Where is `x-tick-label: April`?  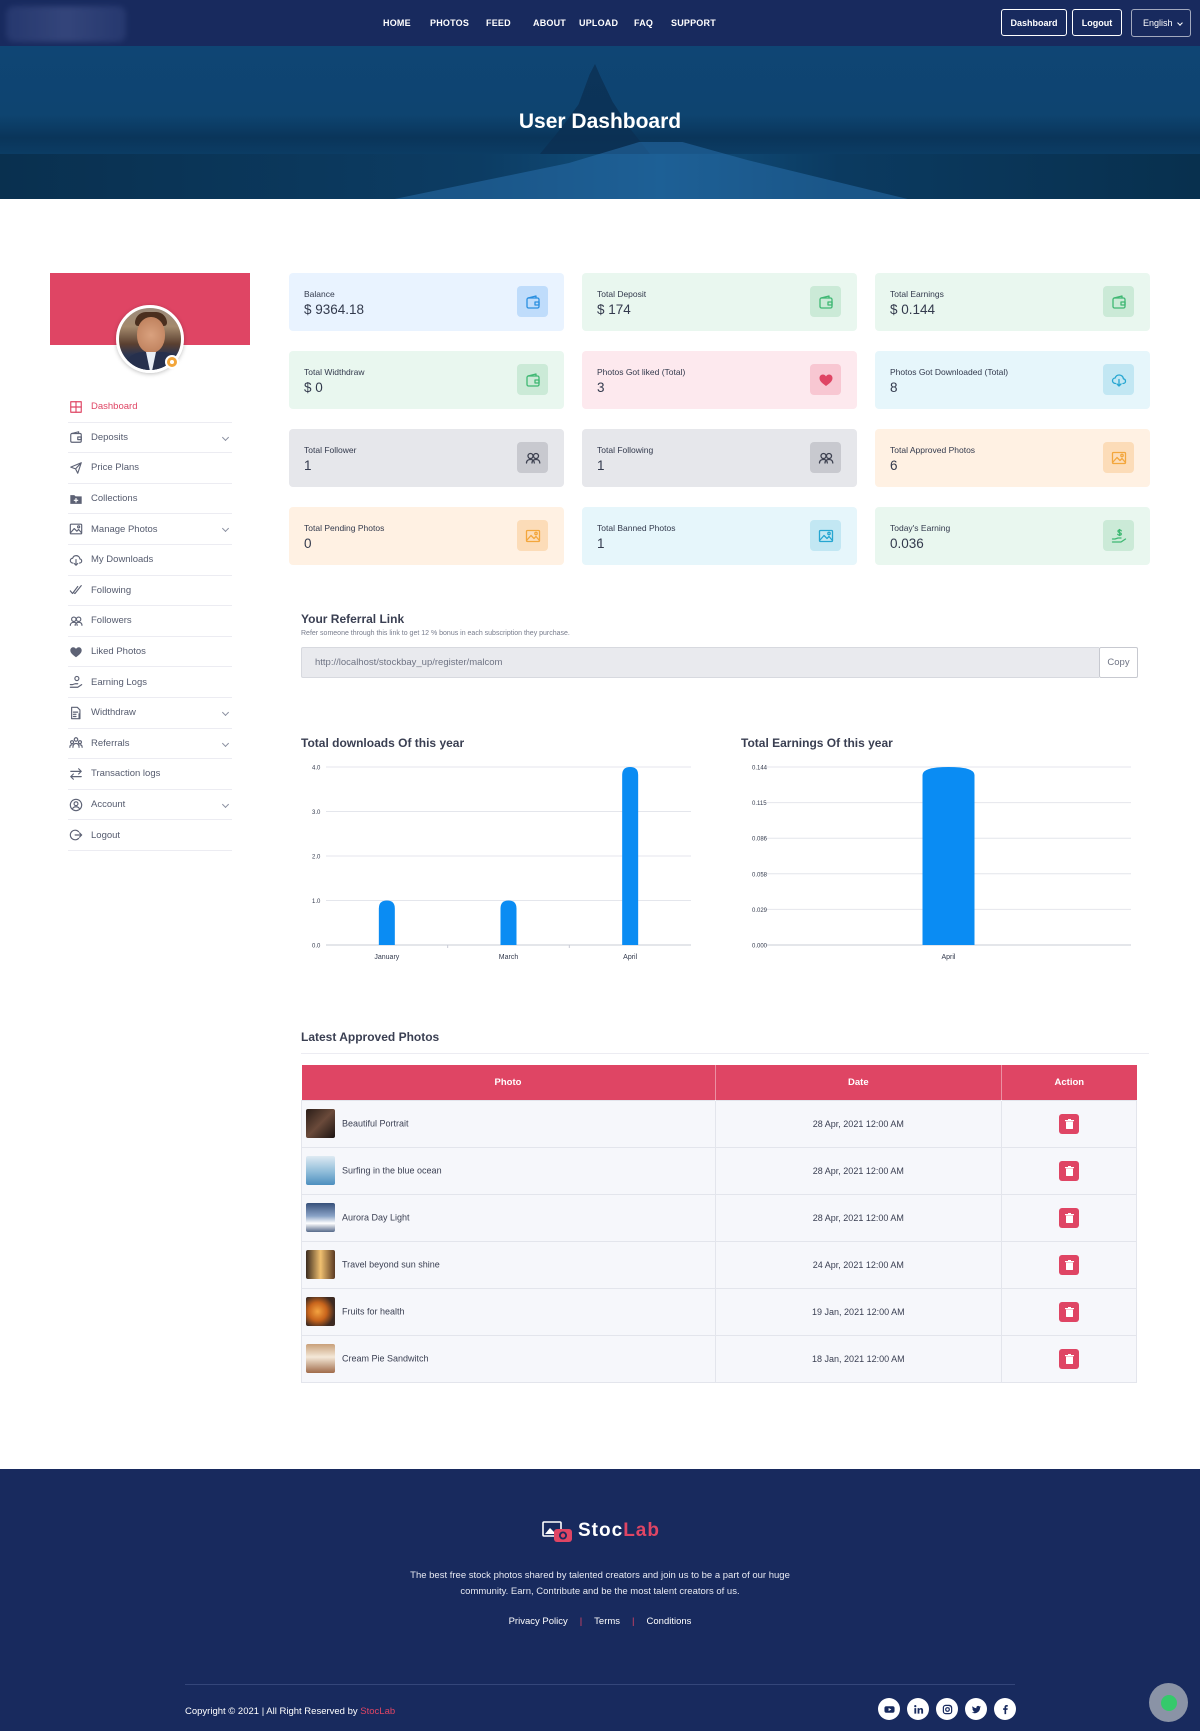
x-tick-label: April is located at coordinates (630, 957).